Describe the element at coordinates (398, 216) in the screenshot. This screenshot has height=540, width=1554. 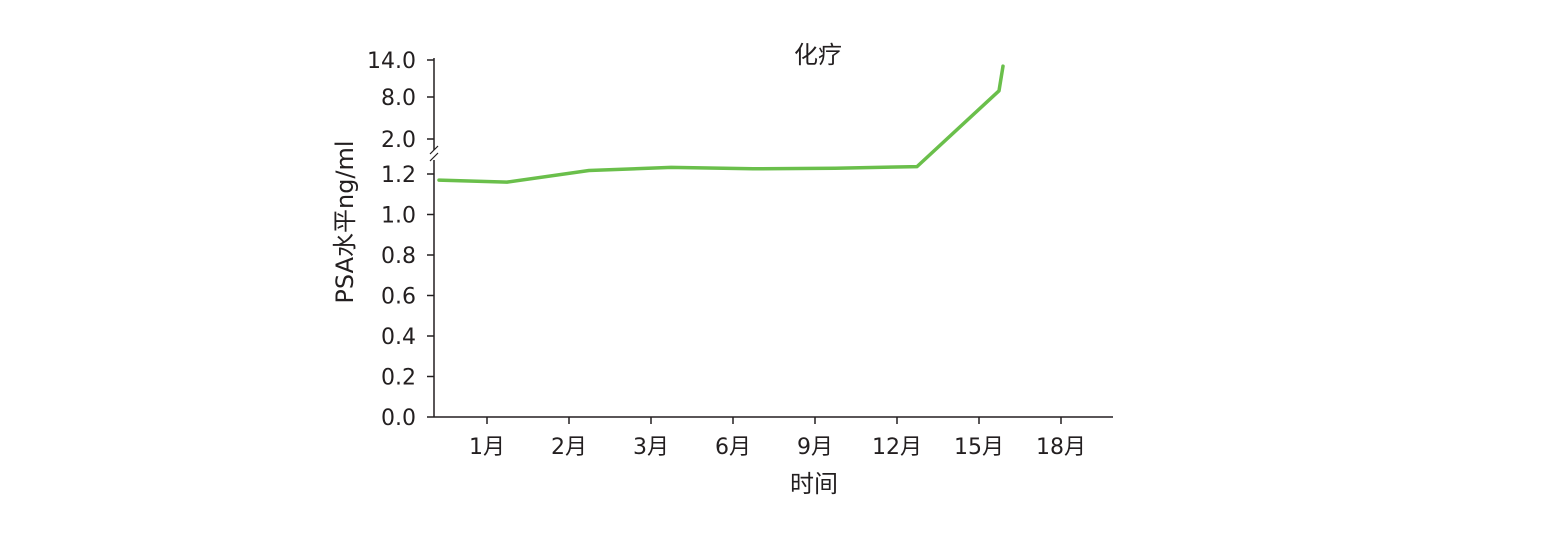
I see `y-tick-label: 1.0` at that location.